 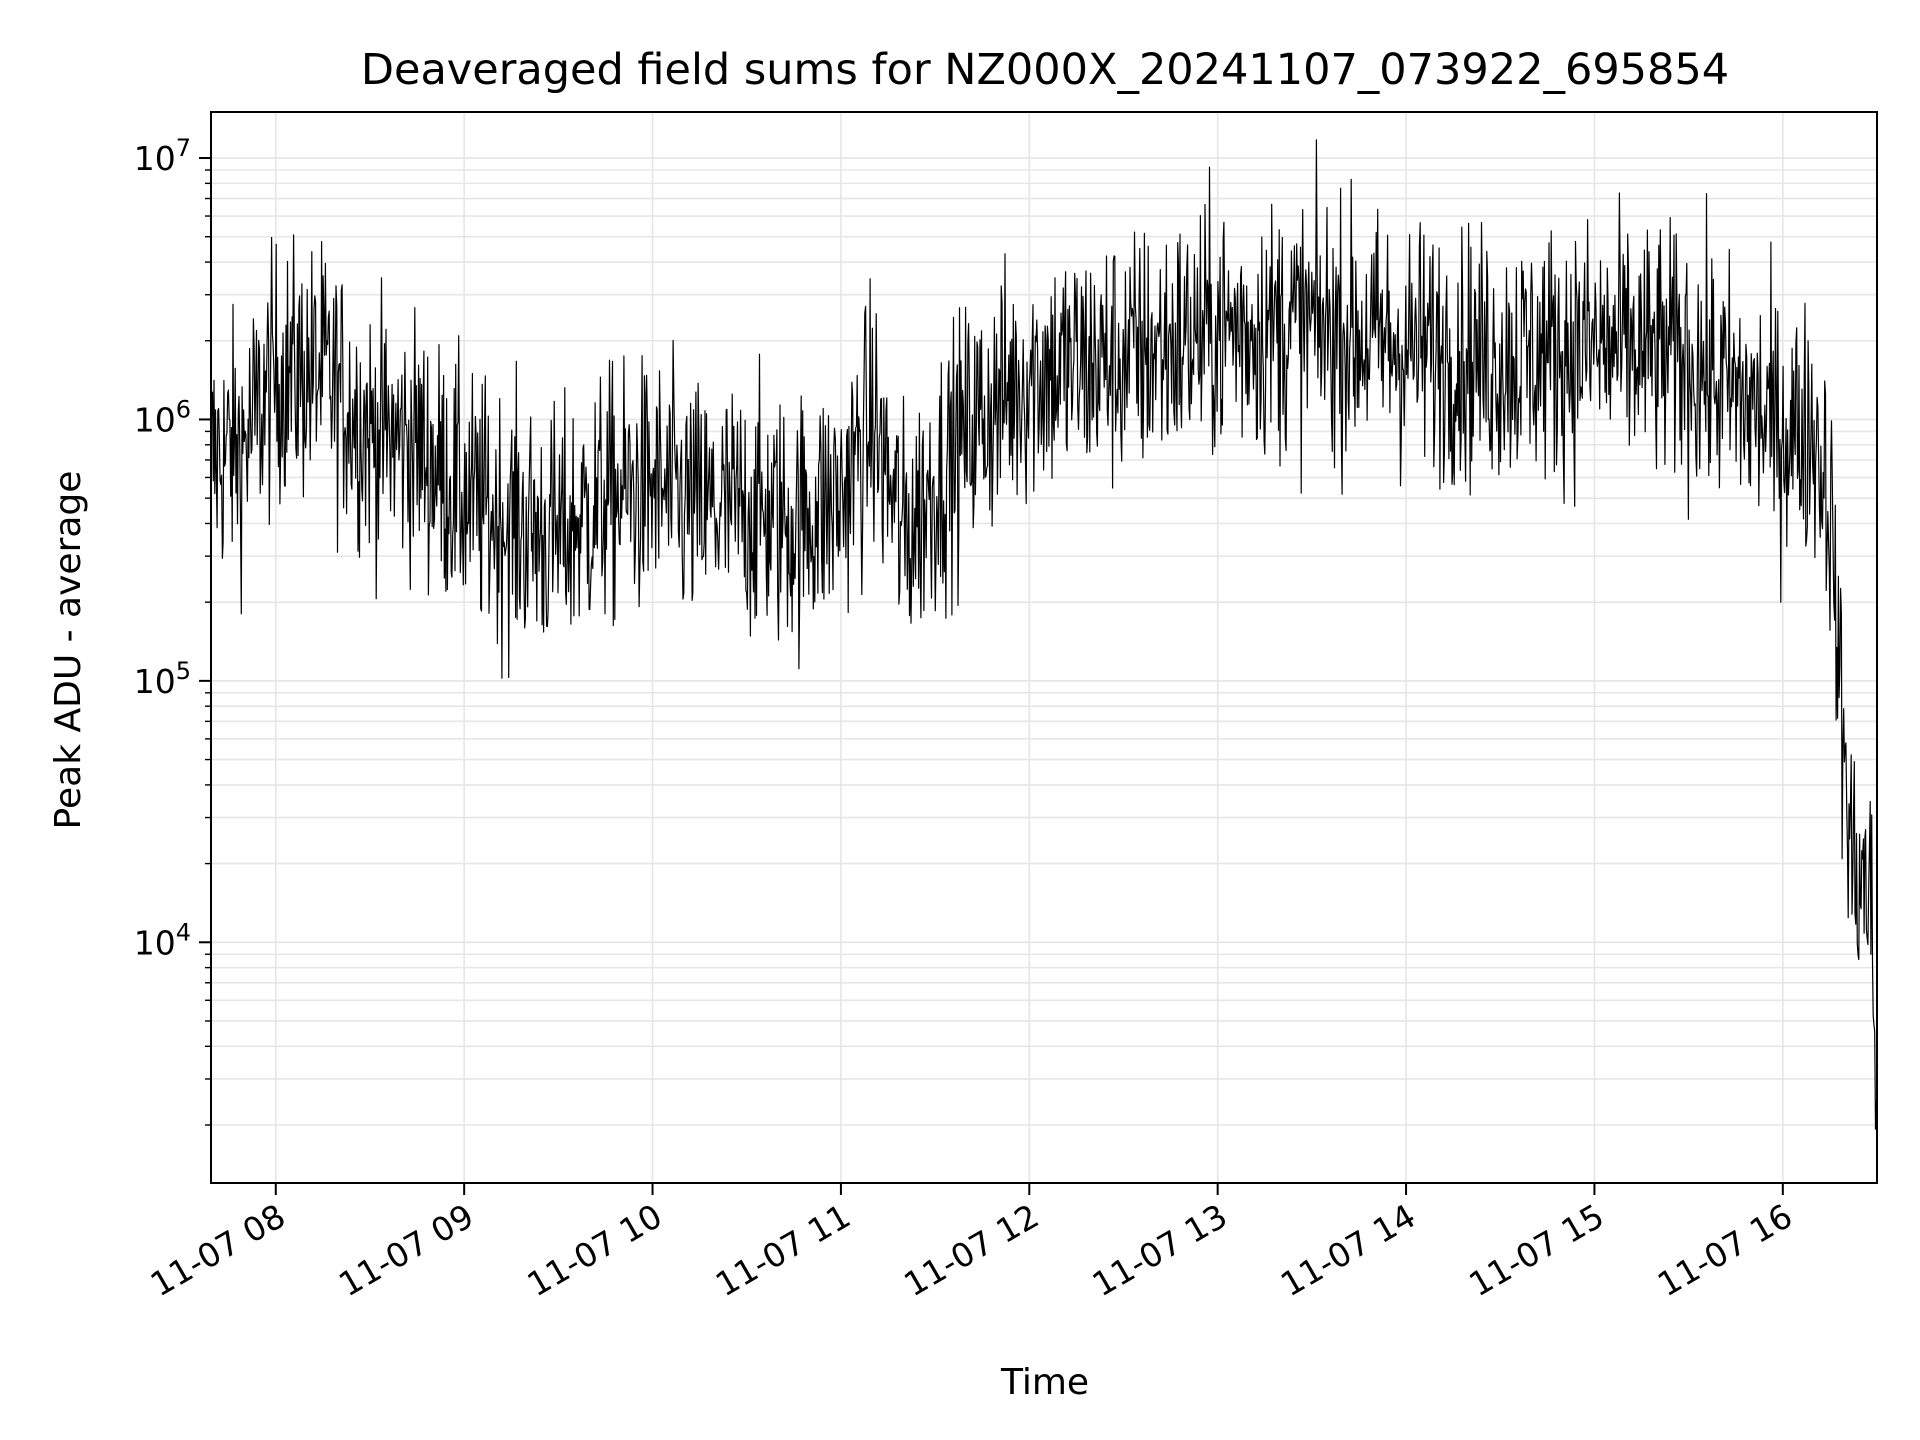 What do you see at coordinates (68, 650) in the screenshot?
I see `y-axis-label: Peak ADU - average` at bounding box center [68, 650].